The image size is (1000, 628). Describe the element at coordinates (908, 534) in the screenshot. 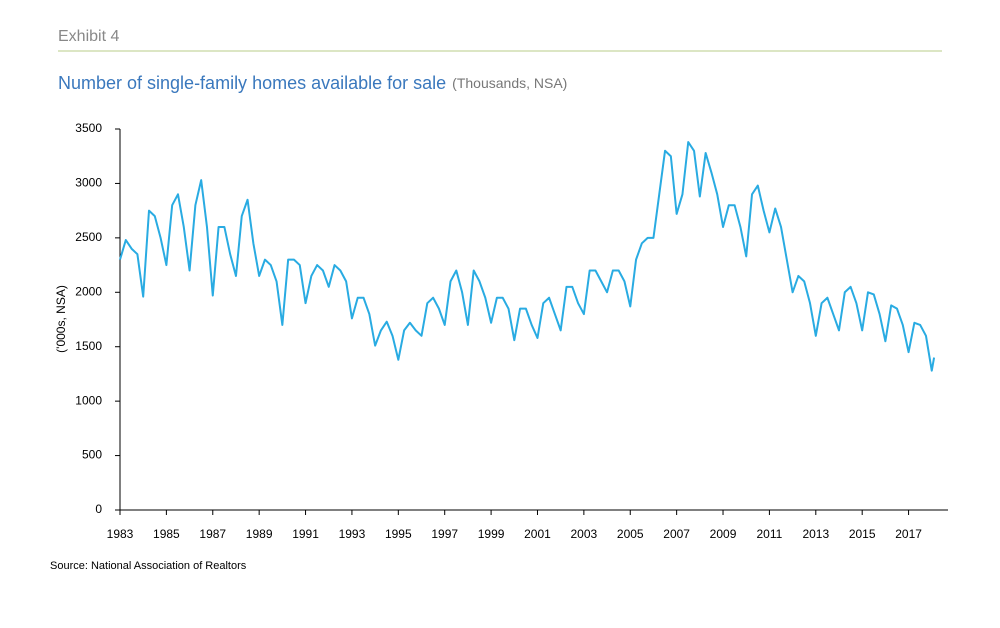

I see `x-tick-label: 2017` at that location.